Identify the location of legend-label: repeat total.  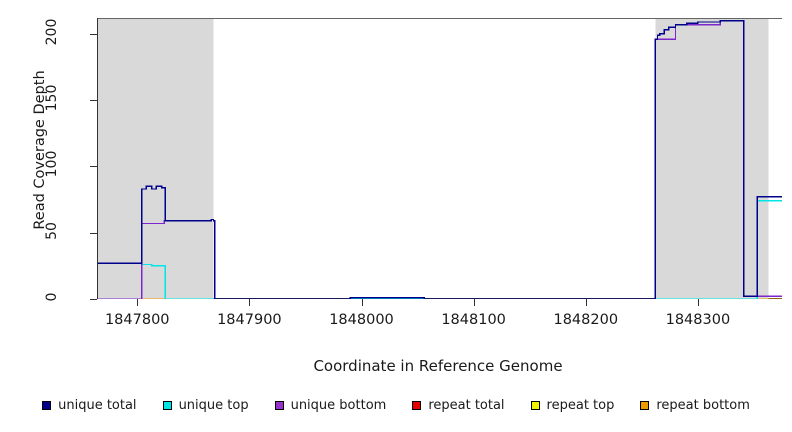
(466, 405).